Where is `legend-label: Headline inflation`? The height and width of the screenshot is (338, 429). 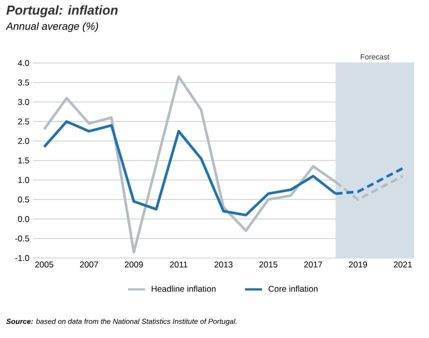
legend-label: Headline inflation is located at coordinates (184, 289).